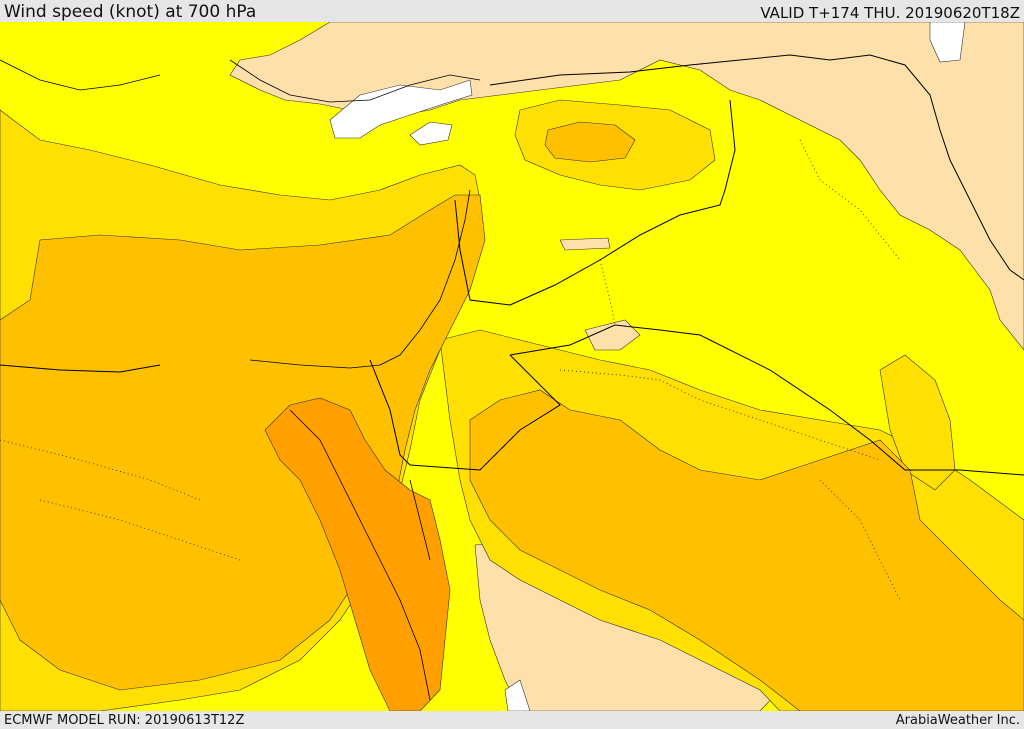 The width and height of the screenshot is (1024, 729). Describe the element at coordinates (890, 13) in the screenshot. I see `valid-time: VALID T+174 THU. 20190620T18Z` at that location.